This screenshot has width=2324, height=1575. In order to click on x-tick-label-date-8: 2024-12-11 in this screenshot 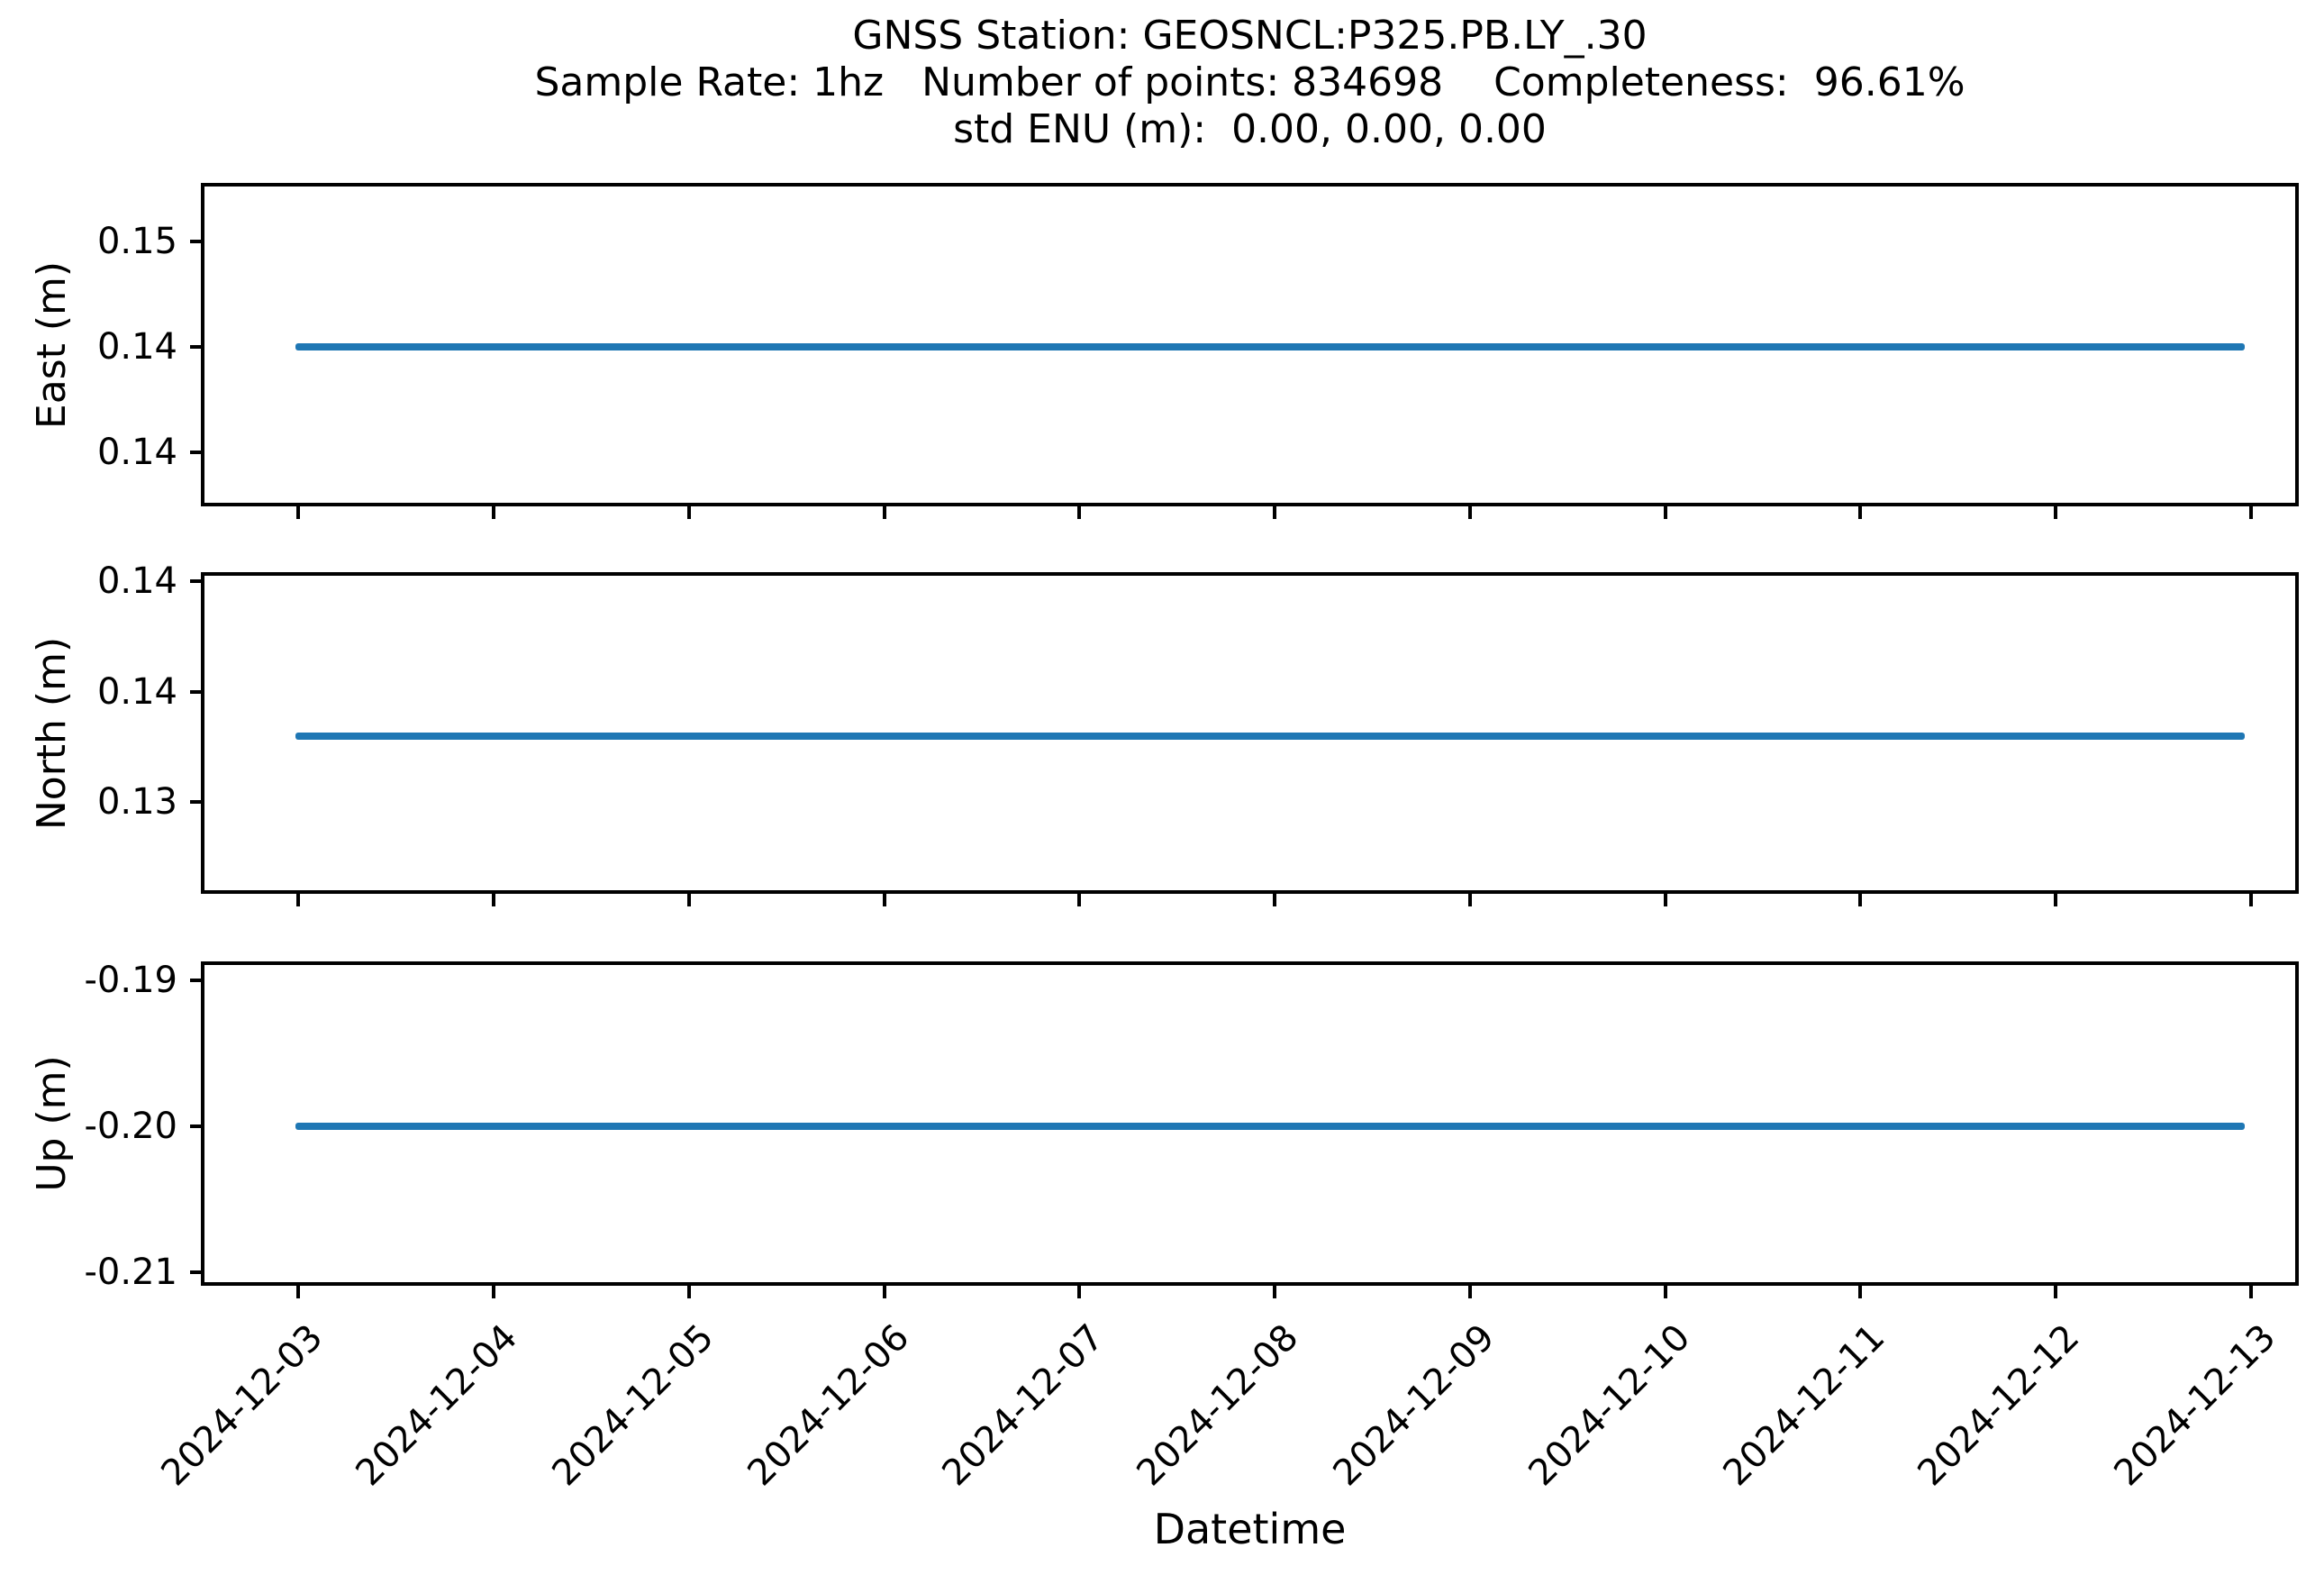, I will do `click(1804, 1405)`.